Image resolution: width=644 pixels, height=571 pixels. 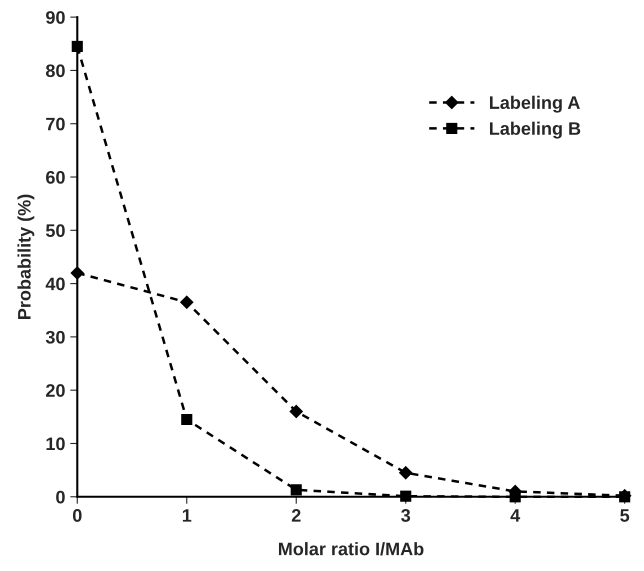 What do you see at coordinates (77, 515) in the screenshot?
I see `x-tick-label: 0` at bounding box center [77, 515].